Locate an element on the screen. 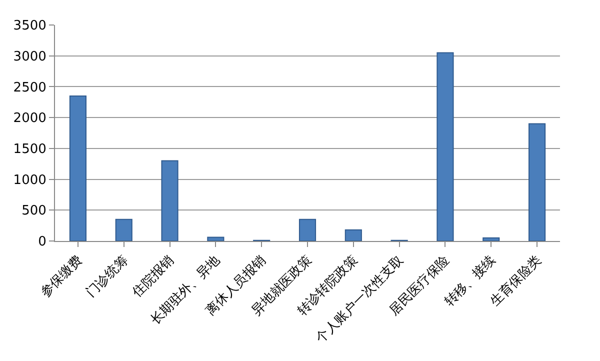 Image resolution: width=600 pixels, height=361 pixels. y-tick-label: 0 is located at coordinates (42, 242).